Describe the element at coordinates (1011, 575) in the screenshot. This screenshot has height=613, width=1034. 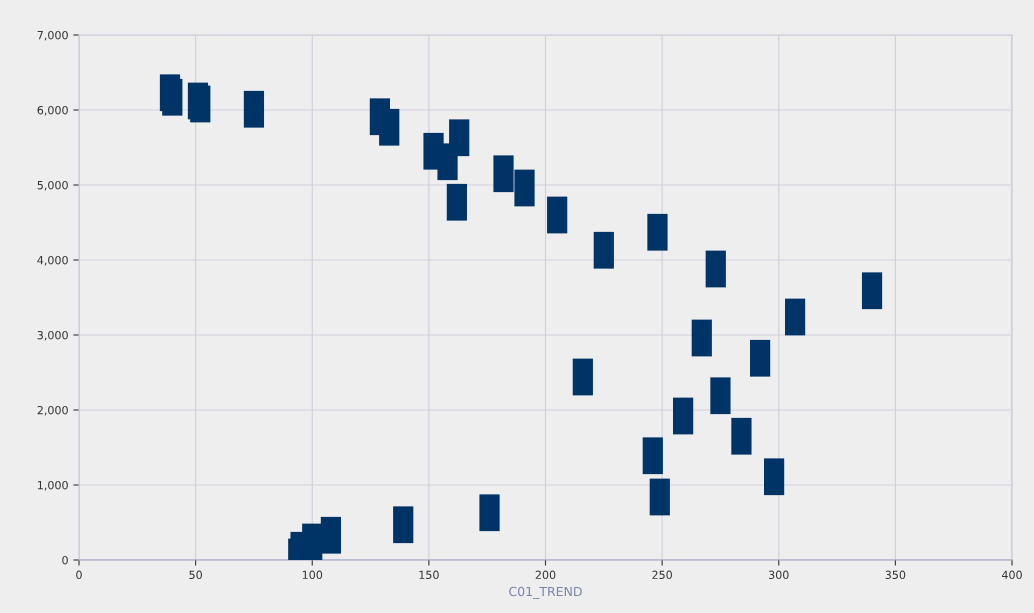
I see `x-tick-label: 400` at that location.